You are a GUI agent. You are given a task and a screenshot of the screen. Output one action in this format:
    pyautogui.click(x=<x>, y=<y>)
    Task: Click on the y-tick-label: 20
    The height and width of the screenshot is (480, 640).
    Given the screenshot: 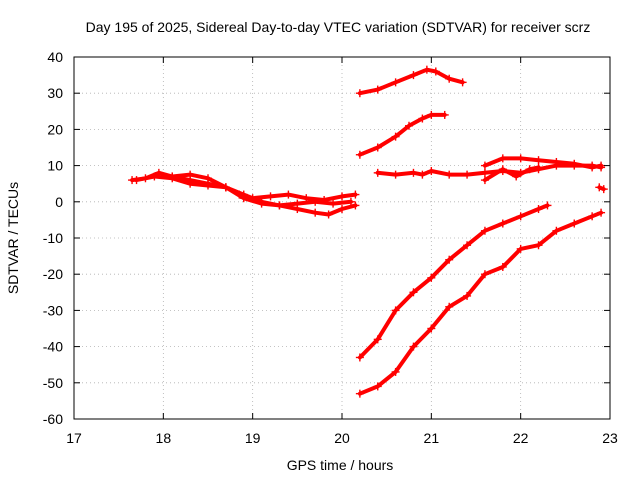 What is the action you would take?
    pyautogui.click(x=55, y=129)
    